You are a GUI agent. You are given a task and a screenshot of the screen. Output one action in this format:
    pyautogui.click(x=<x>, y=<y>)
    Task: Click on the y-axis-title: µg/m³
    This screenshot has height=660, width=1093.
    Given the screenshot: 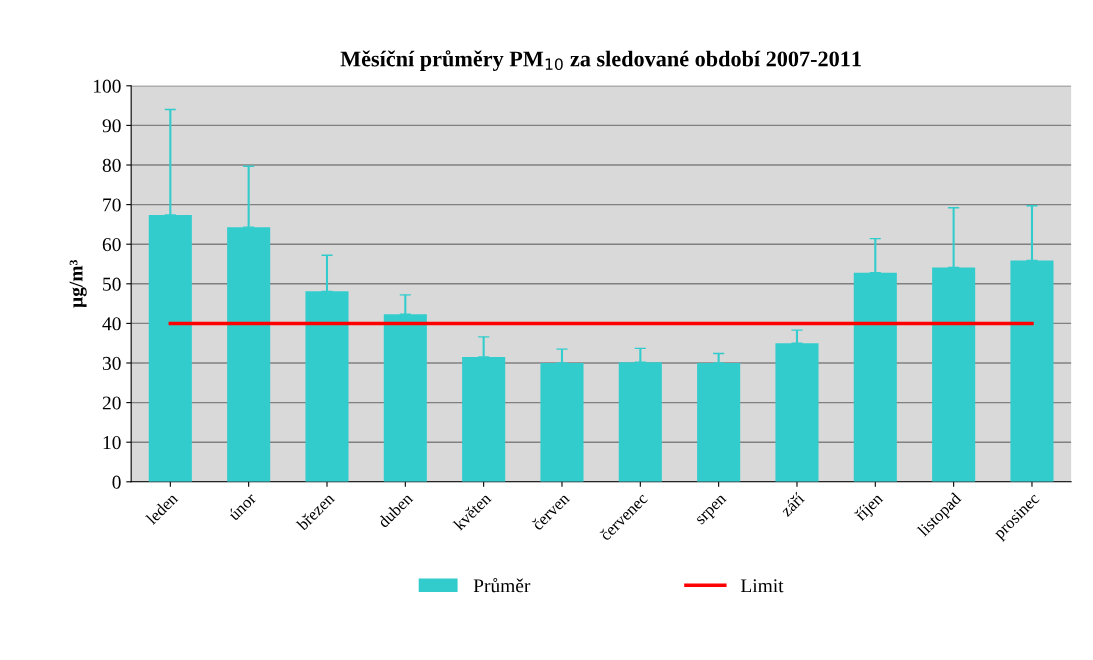 What is the action you would take?
    pyautogui.click(x=78, y=284)
    